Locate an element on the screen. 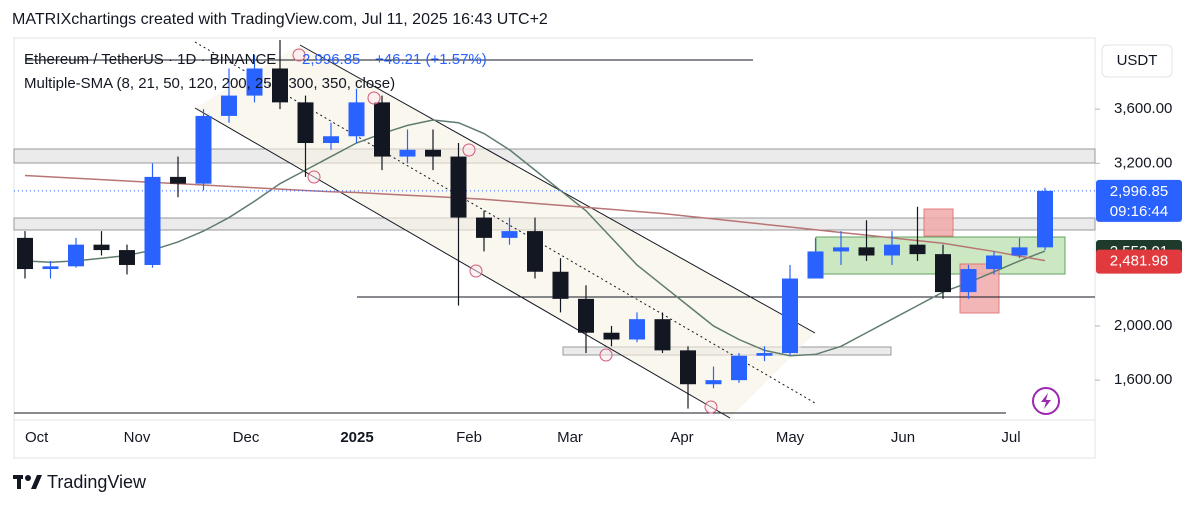  legend-change: +46.21 (+1.57%) is located at coordinates (431, 59).